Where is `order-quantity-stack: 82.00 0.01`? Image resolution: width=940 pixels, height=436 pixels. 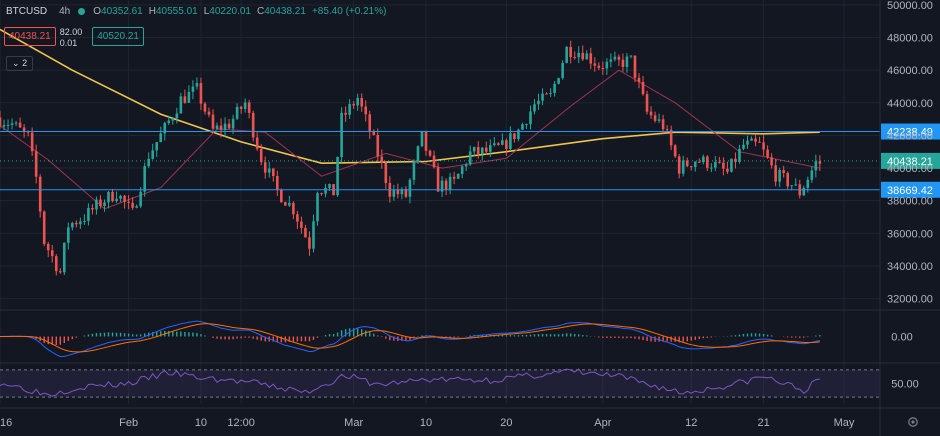
order-quantity-stack: 82.00 0.01 is located at coordinates (71, 38).